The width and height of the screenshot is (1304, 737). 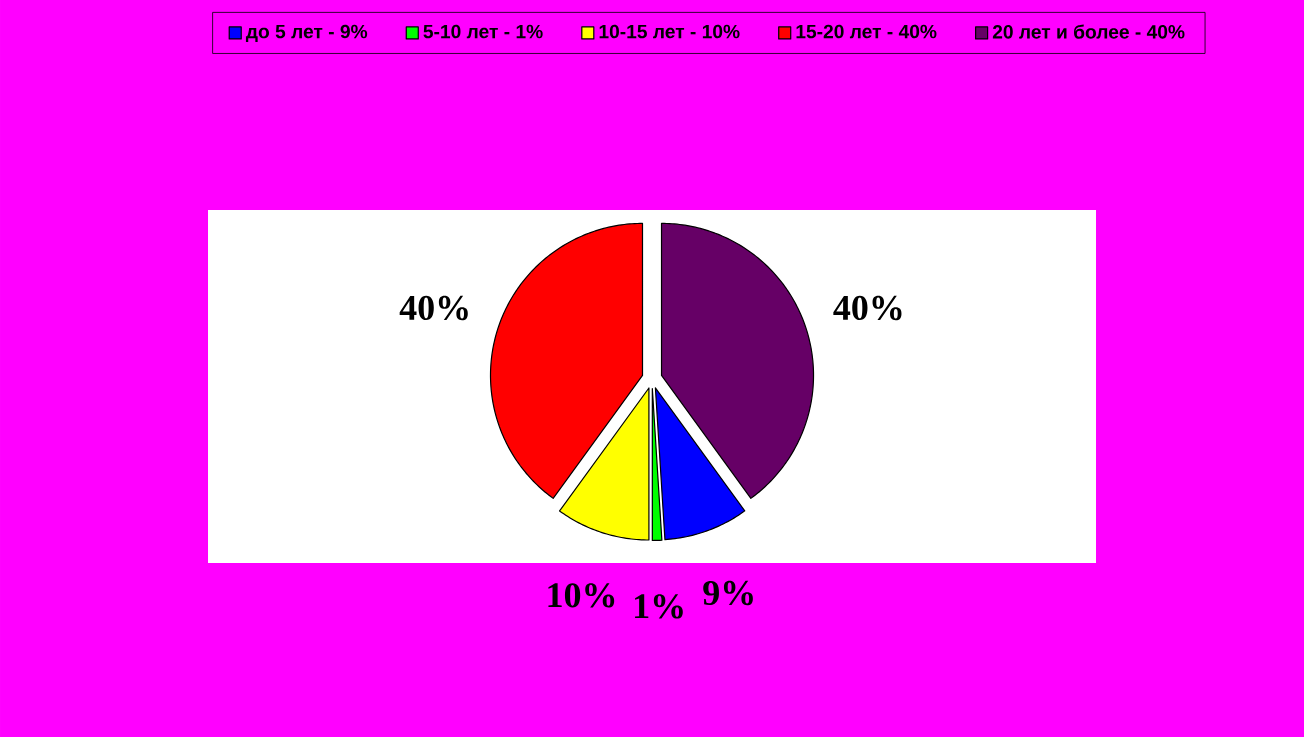 I want to click on legend-label: до 5 лет - 9%, so click(x=306, y=33).